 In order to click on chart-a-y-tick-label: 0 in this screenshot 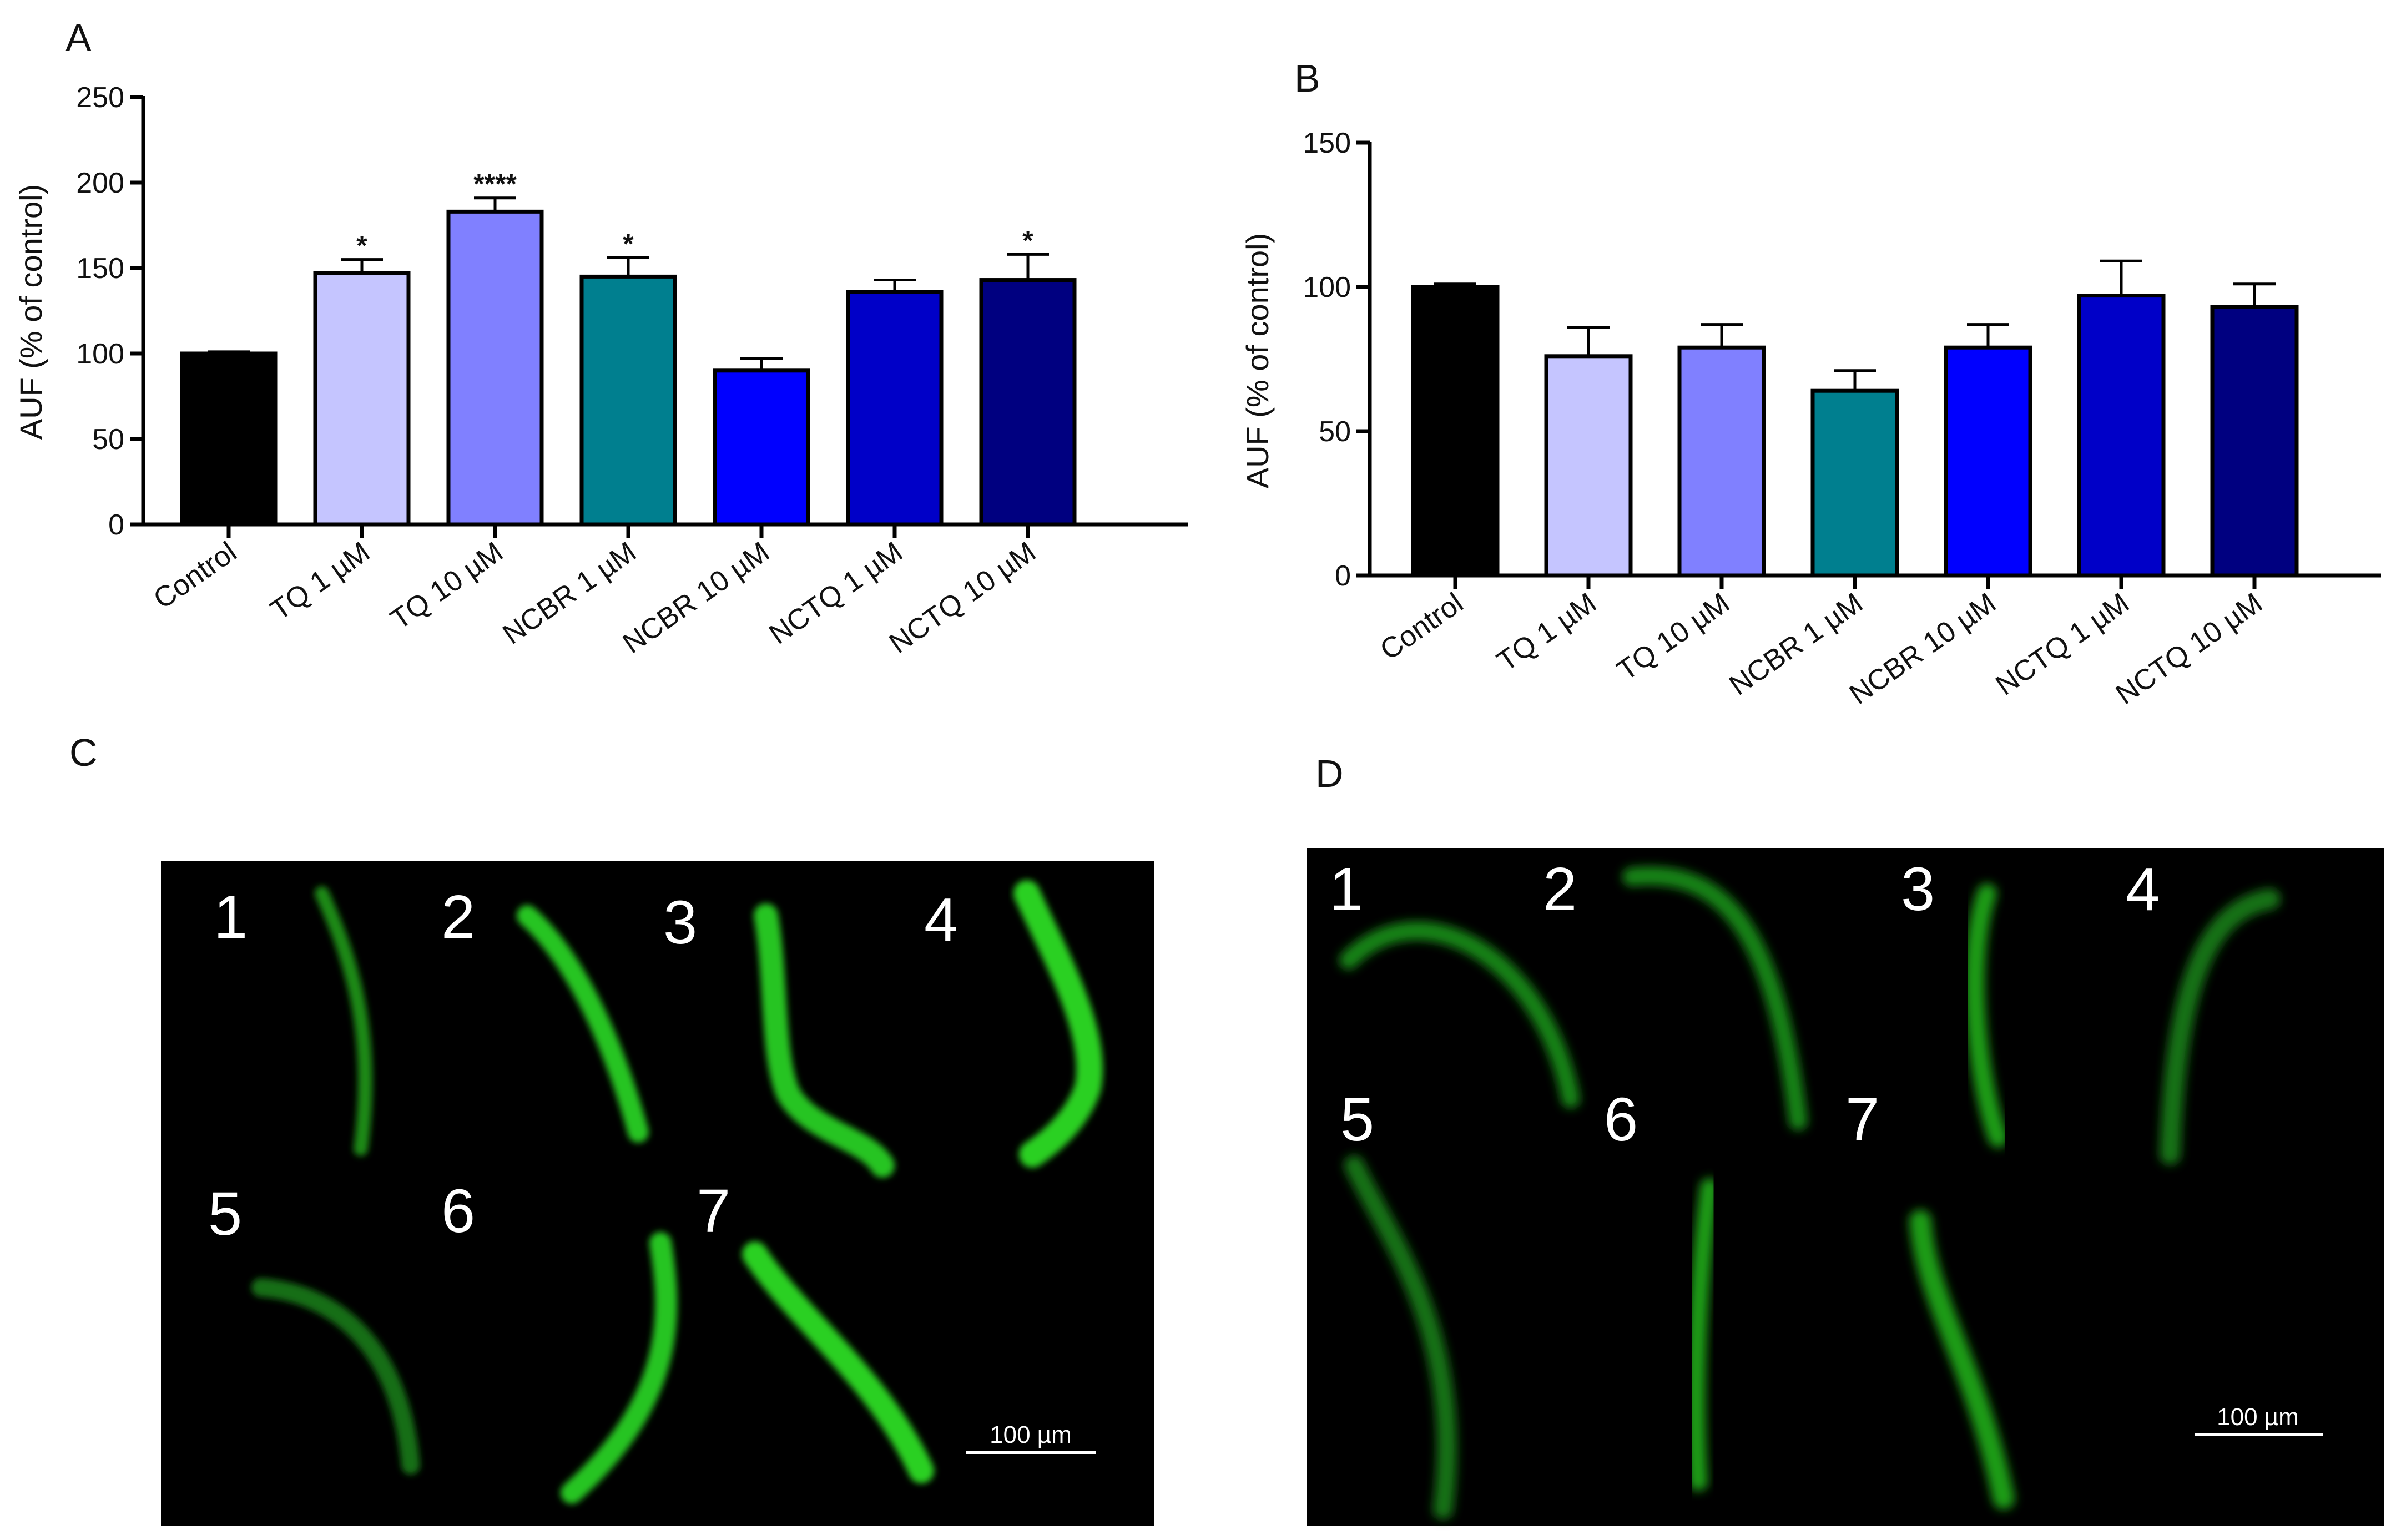, I will do `click(116, 525)`.